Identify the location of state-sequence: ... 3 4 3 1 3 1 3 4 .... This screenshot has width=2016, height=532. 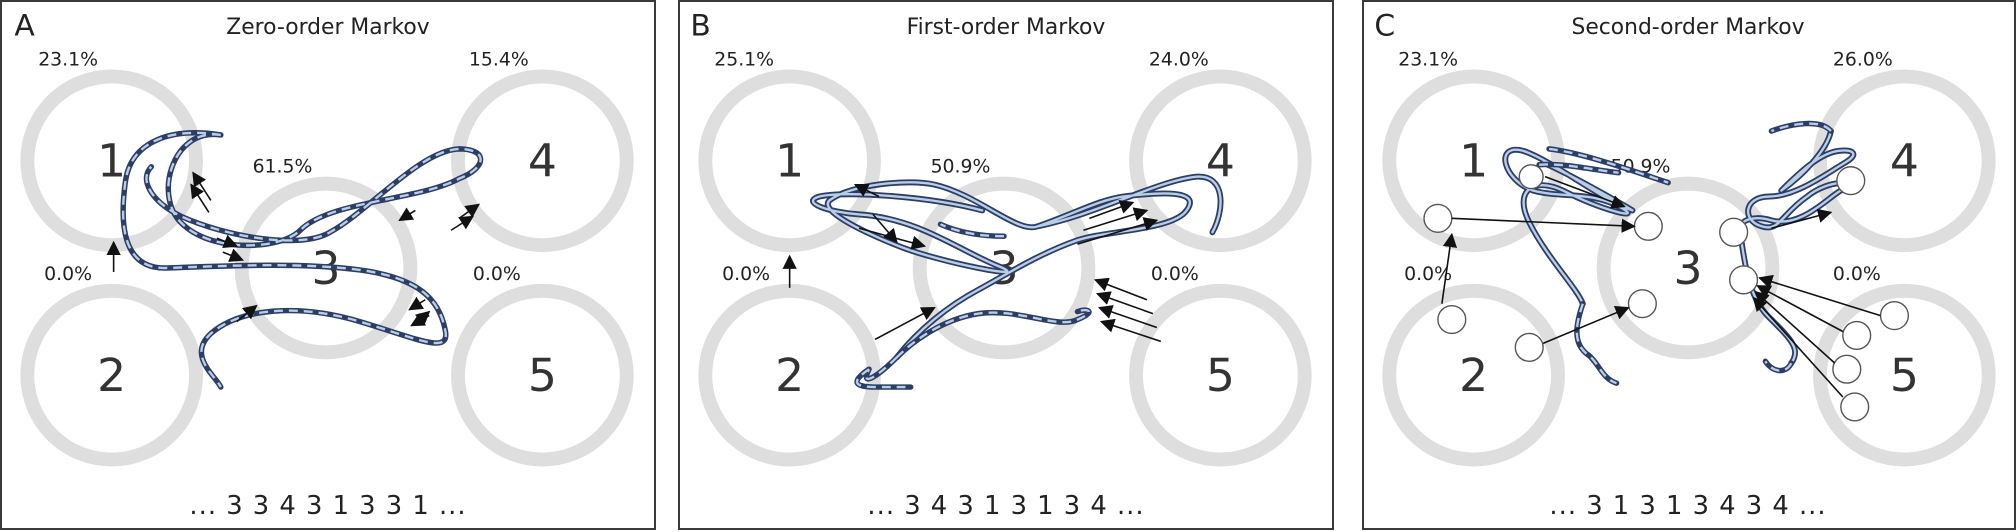
(1005, 506).